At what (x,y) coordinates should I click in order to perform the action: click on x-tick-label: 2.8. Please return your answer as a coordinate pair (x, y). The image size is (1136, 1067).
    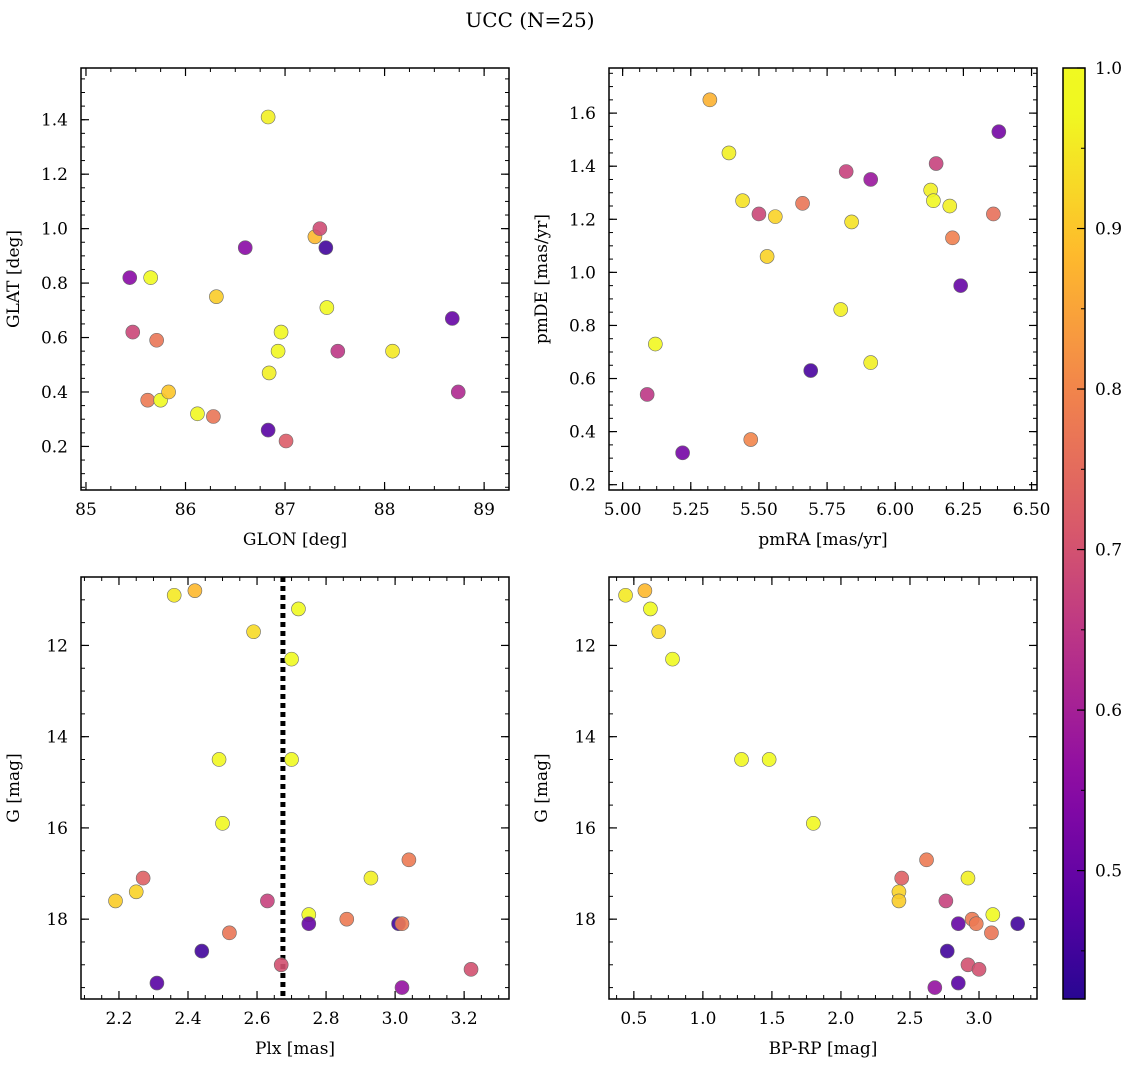
    Looking at the image, I should click on (326, 1019).